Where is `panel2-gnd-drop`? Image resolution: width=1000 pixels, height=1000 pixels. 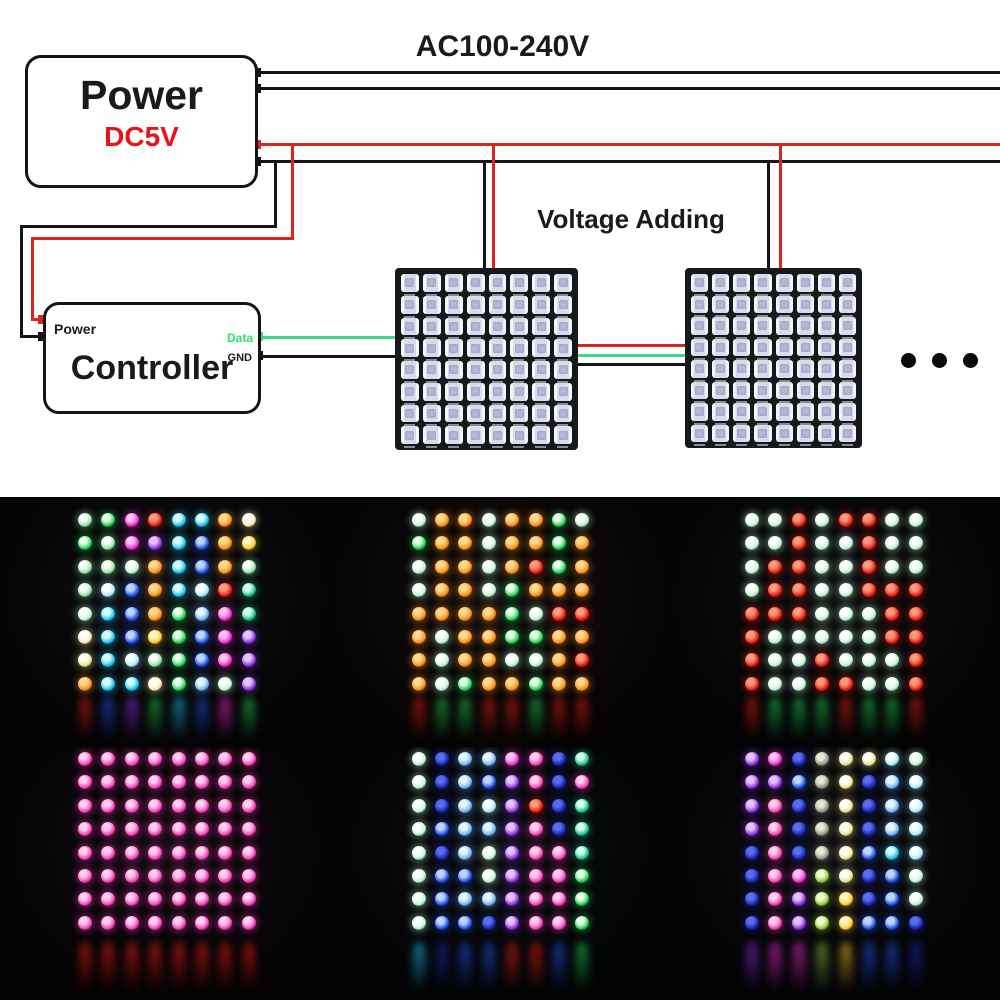 panel2-gnd-drop is located at coordinates (768, 214).